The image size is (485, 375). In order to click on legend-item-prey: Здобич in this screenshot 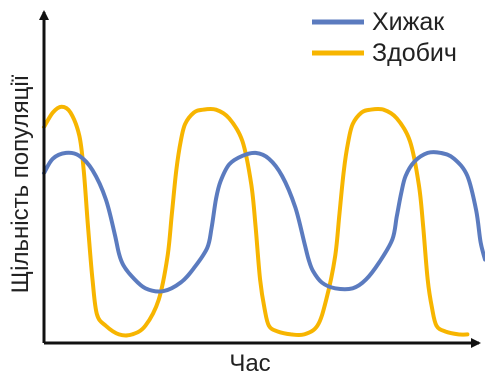, I will do `click(384, 53)`.